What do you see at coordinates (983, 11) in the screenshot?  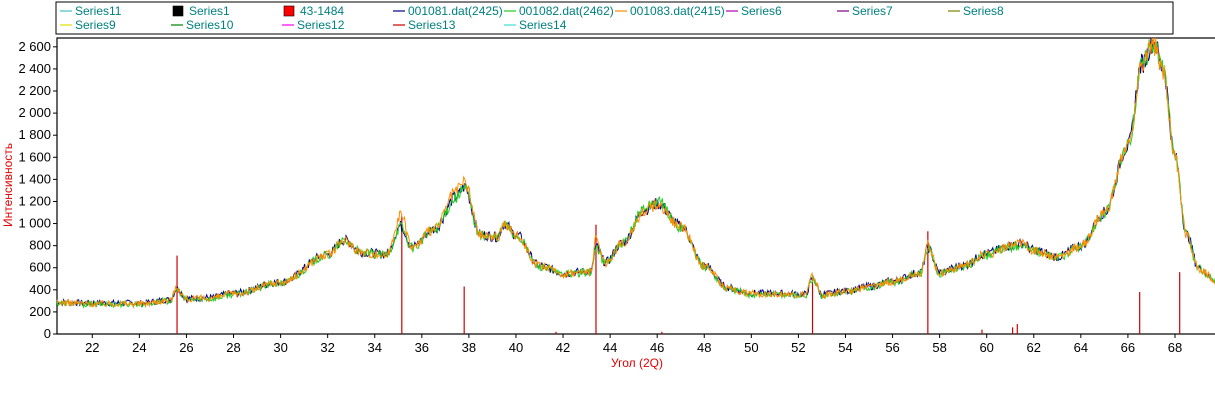 I see `legend-label: Series8` at bounding box center [983, 11].